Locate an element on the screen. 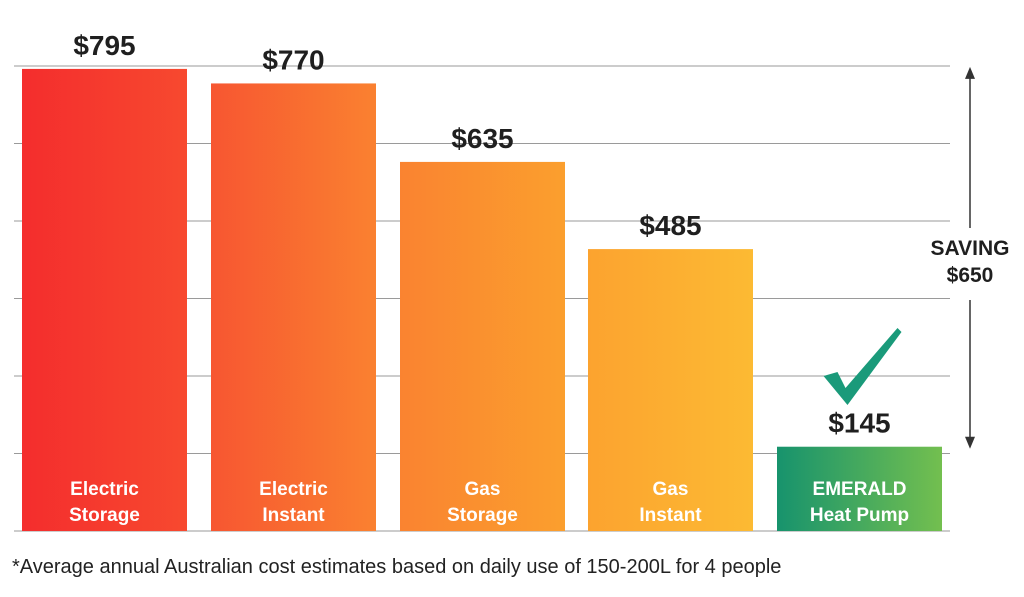 This screenshot has height=597, width=1024. category-label-3-1: Instant is located at coordinates (670, 515).